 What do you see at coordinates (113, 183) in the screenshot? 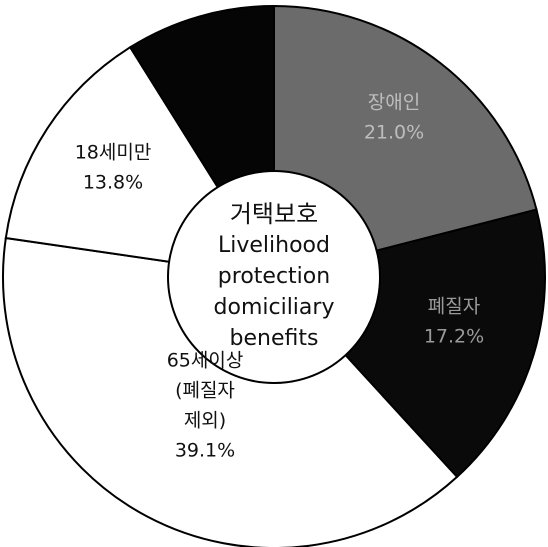
I see `slice-4-label-line-2: 13.8%` at bounding box center [113, 183].